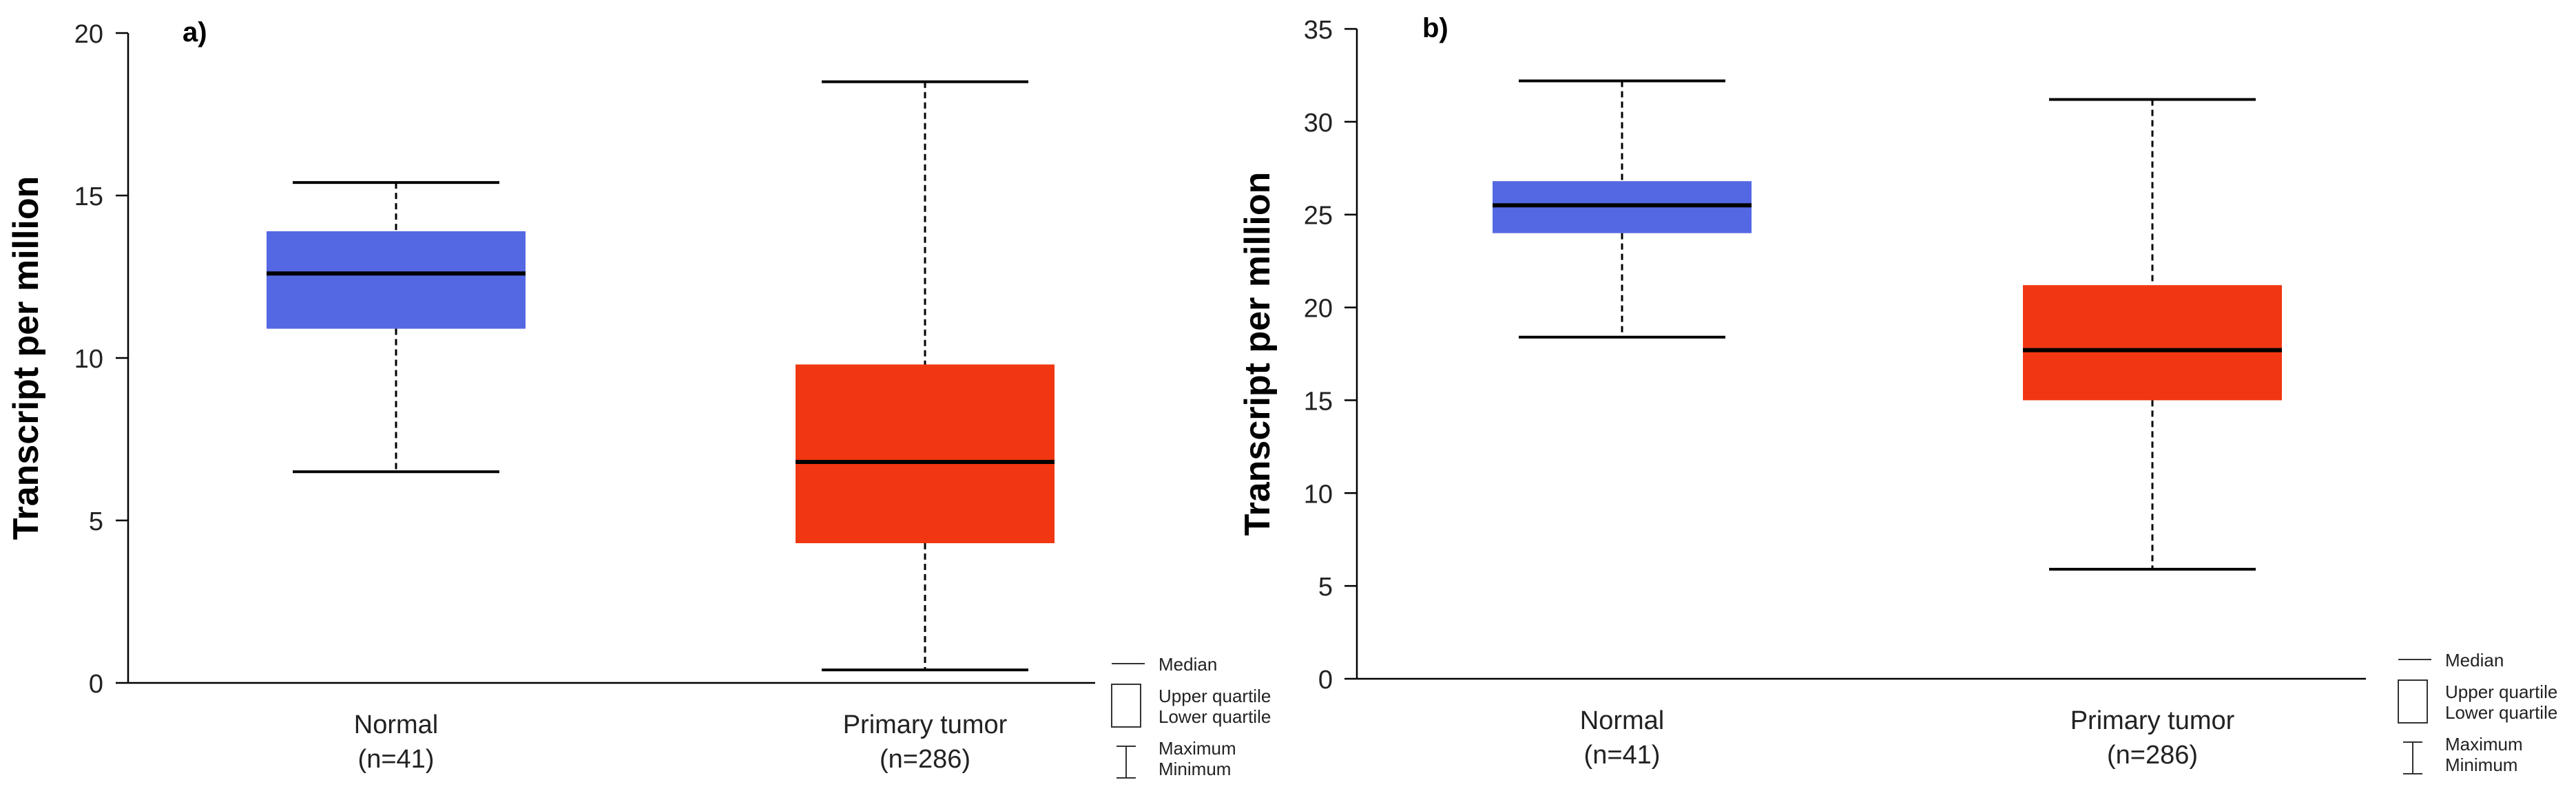 Image resolution: width=2576 pixels, height=802 pixels. What do you see at coordinates (1318, 30) in the screenshot?
I see `y-tick-label: 35` at bounding box center [1318, 30].